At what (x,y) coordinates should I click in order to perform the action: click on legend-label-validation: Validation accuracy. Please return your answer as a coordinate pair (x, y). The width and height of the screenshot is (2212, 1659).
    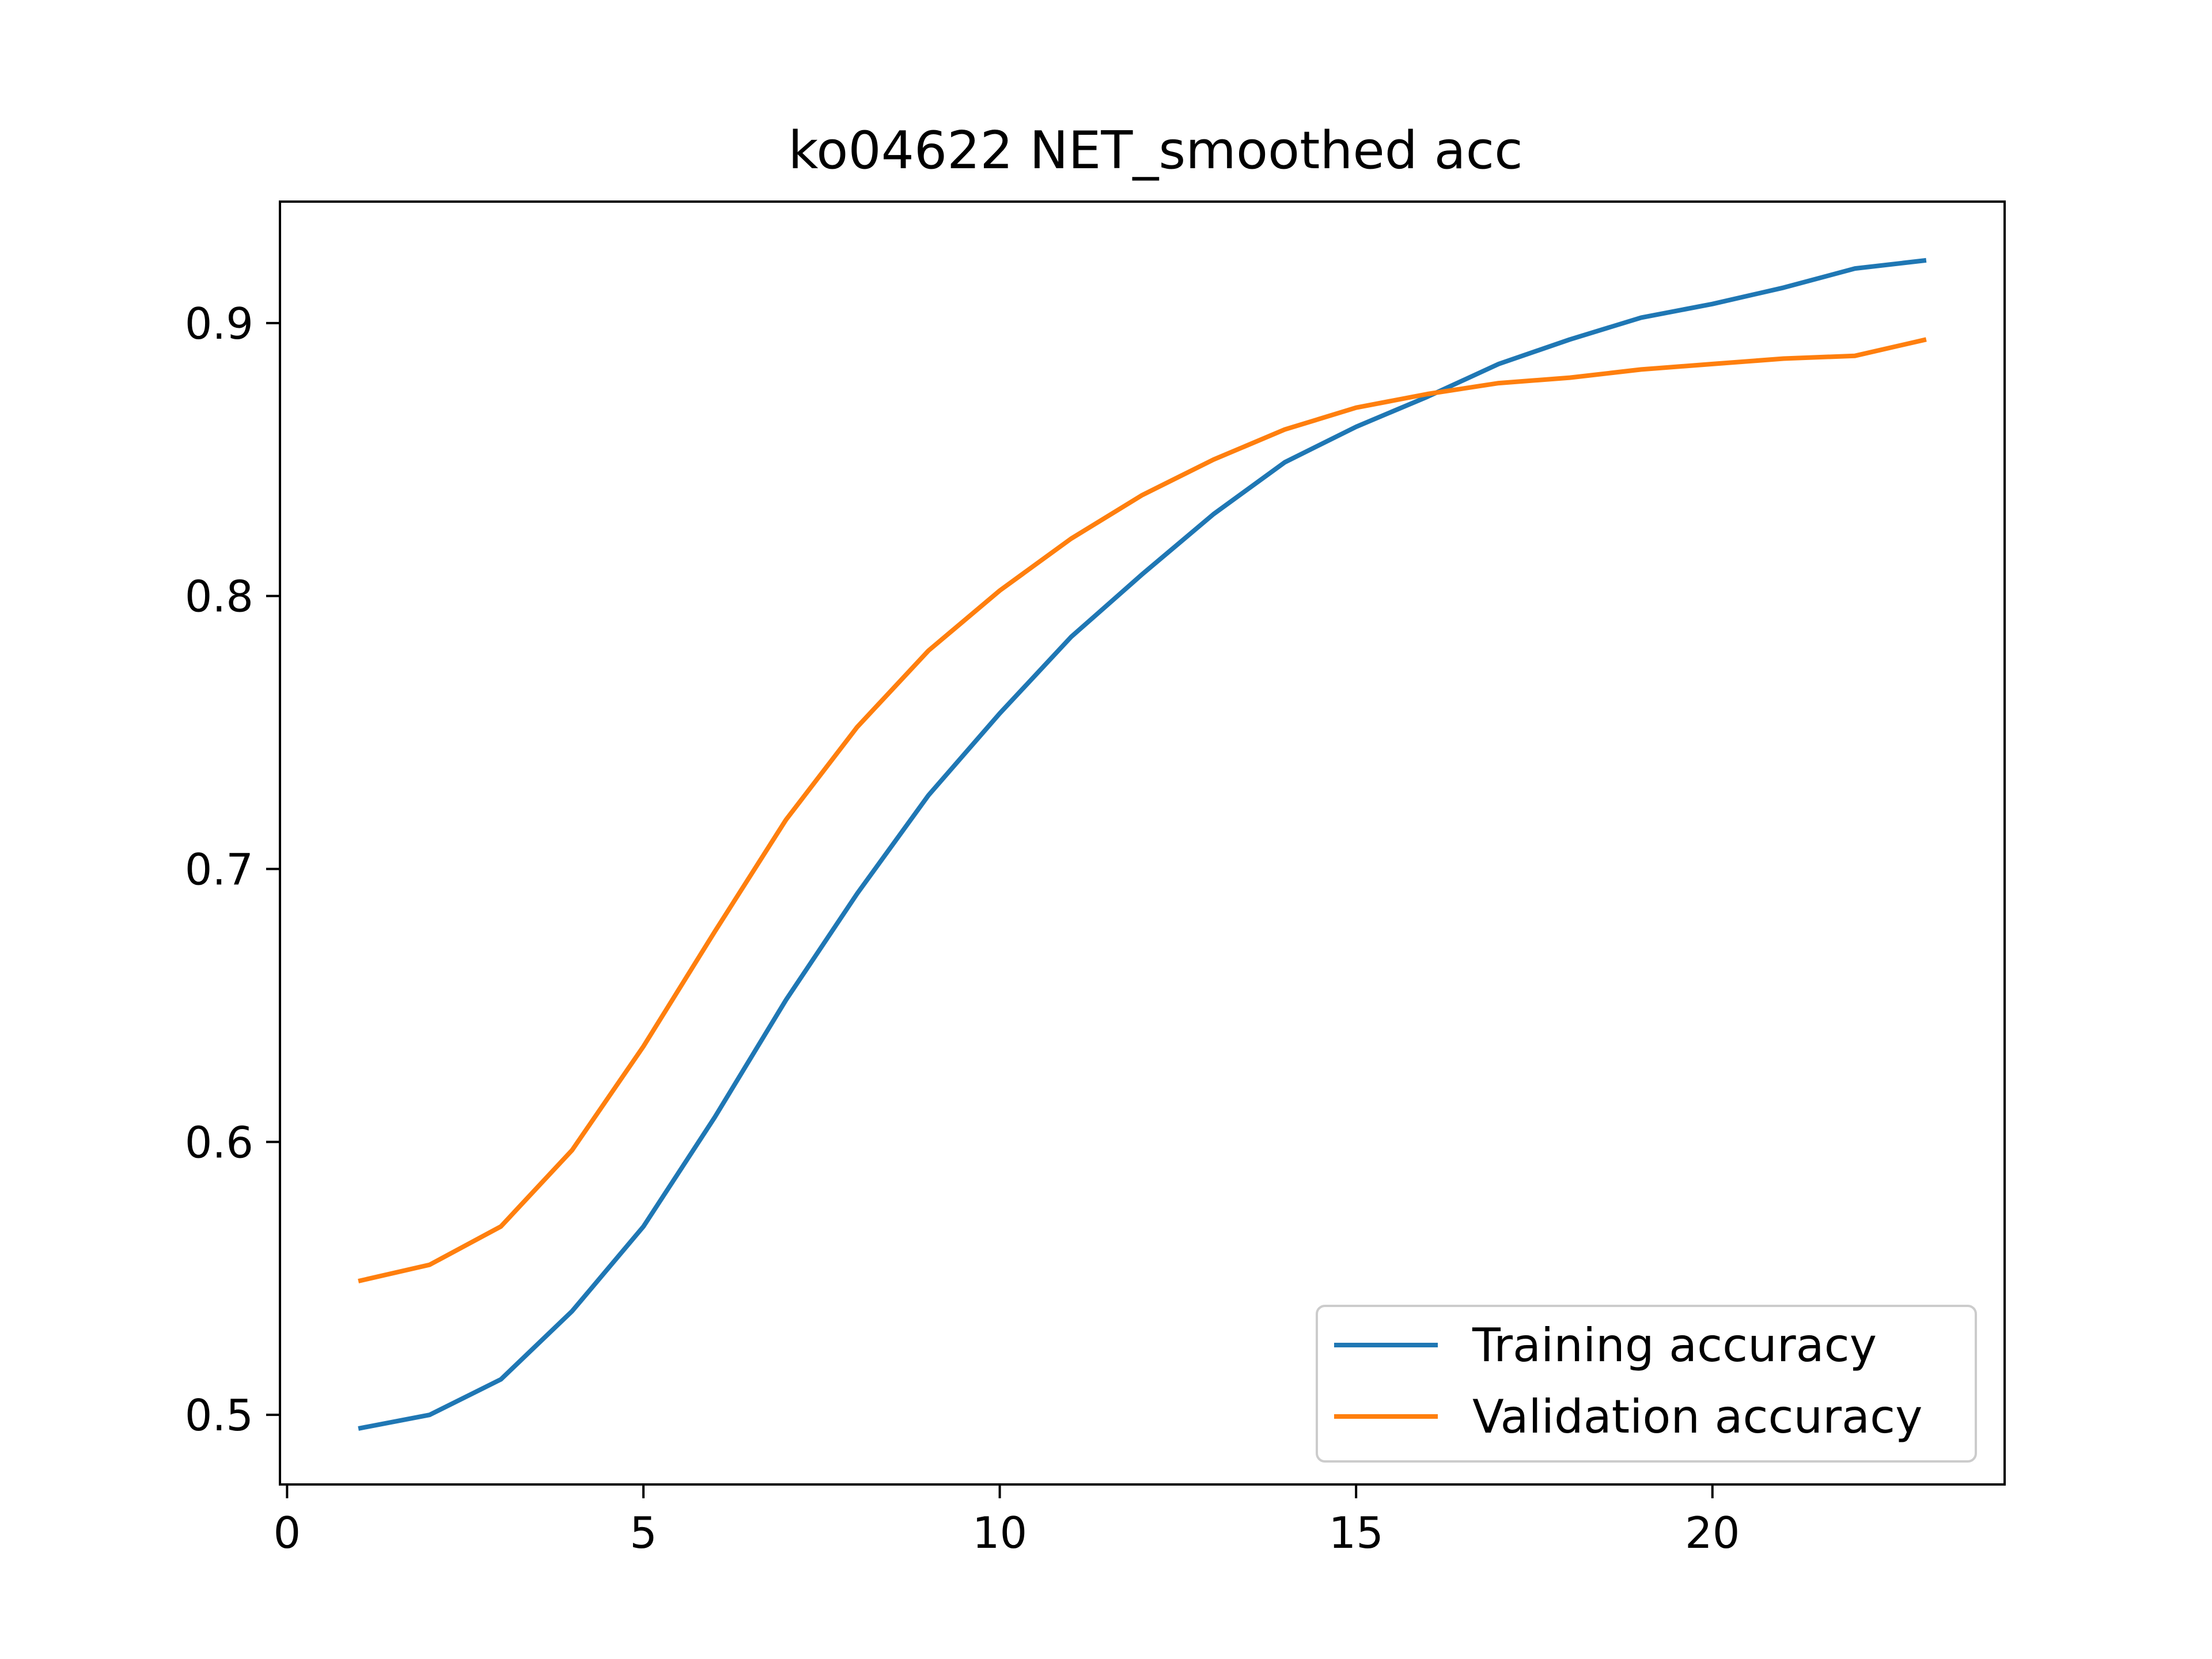
    Looking at the image, I should click on (1697, 1417).